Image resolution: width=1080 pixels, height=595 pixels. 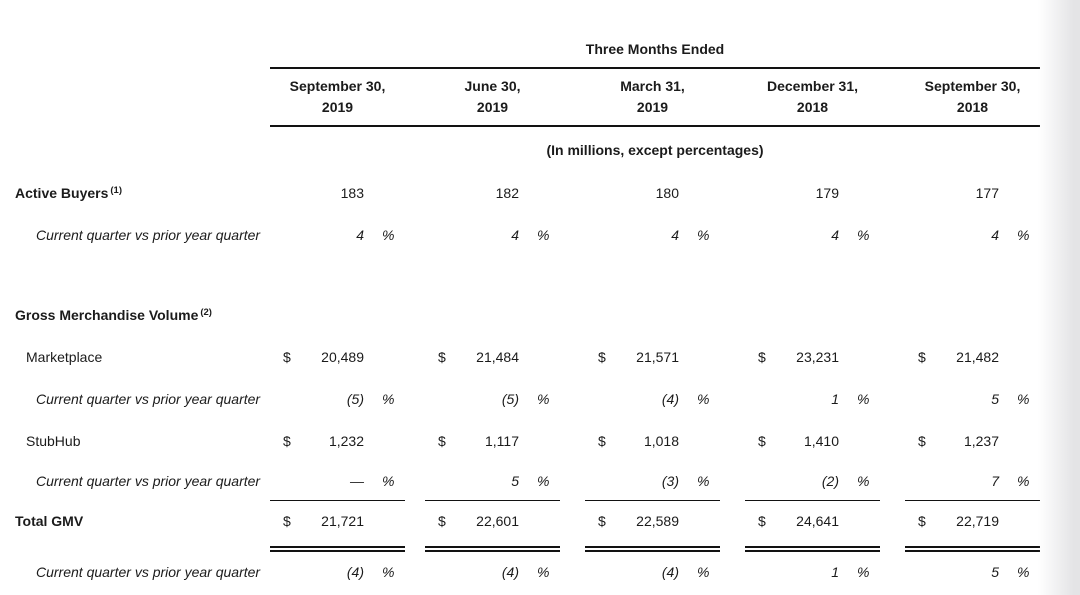 What do you see at coordinates (657, 357) in the screenshot?
I see `marketplace-value: 21,571` at bounding box center [657, 357].